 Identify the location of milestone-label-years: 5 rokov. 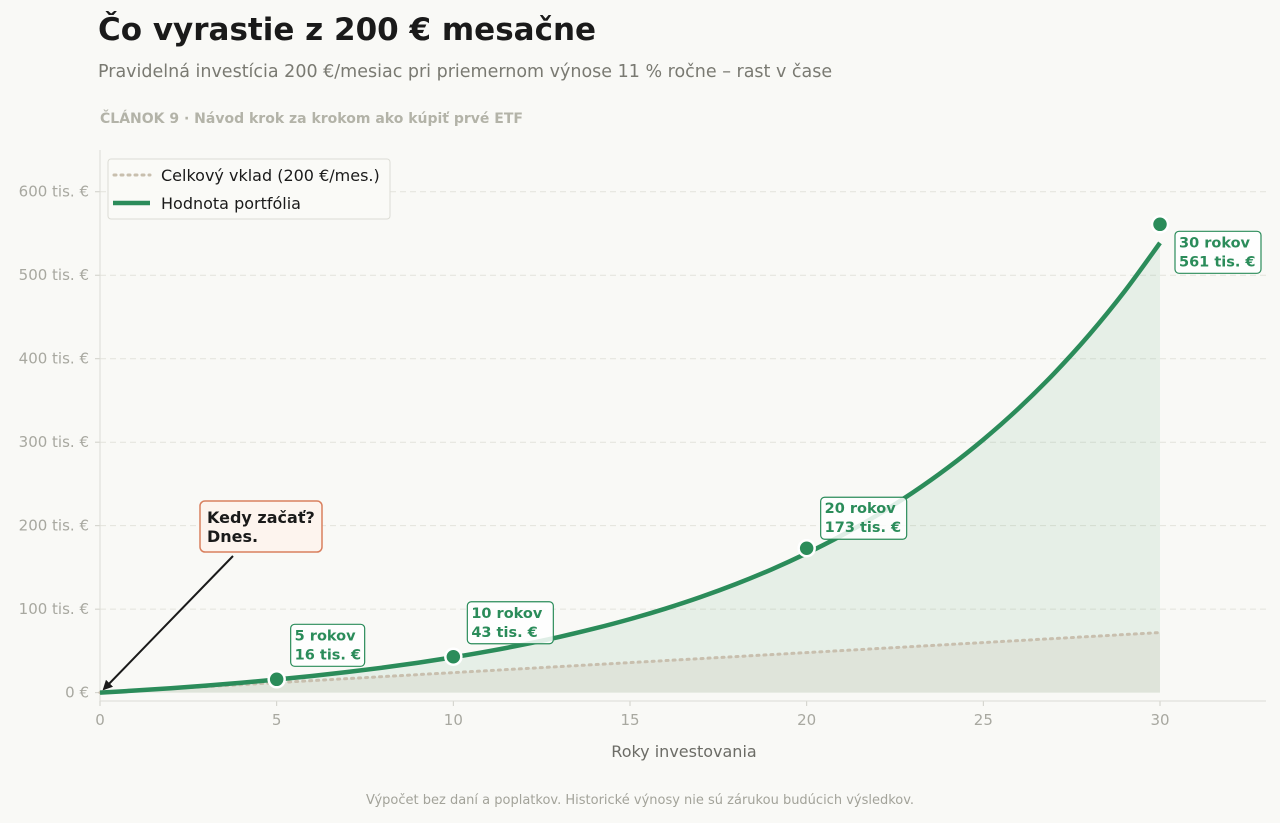
(325, 636).